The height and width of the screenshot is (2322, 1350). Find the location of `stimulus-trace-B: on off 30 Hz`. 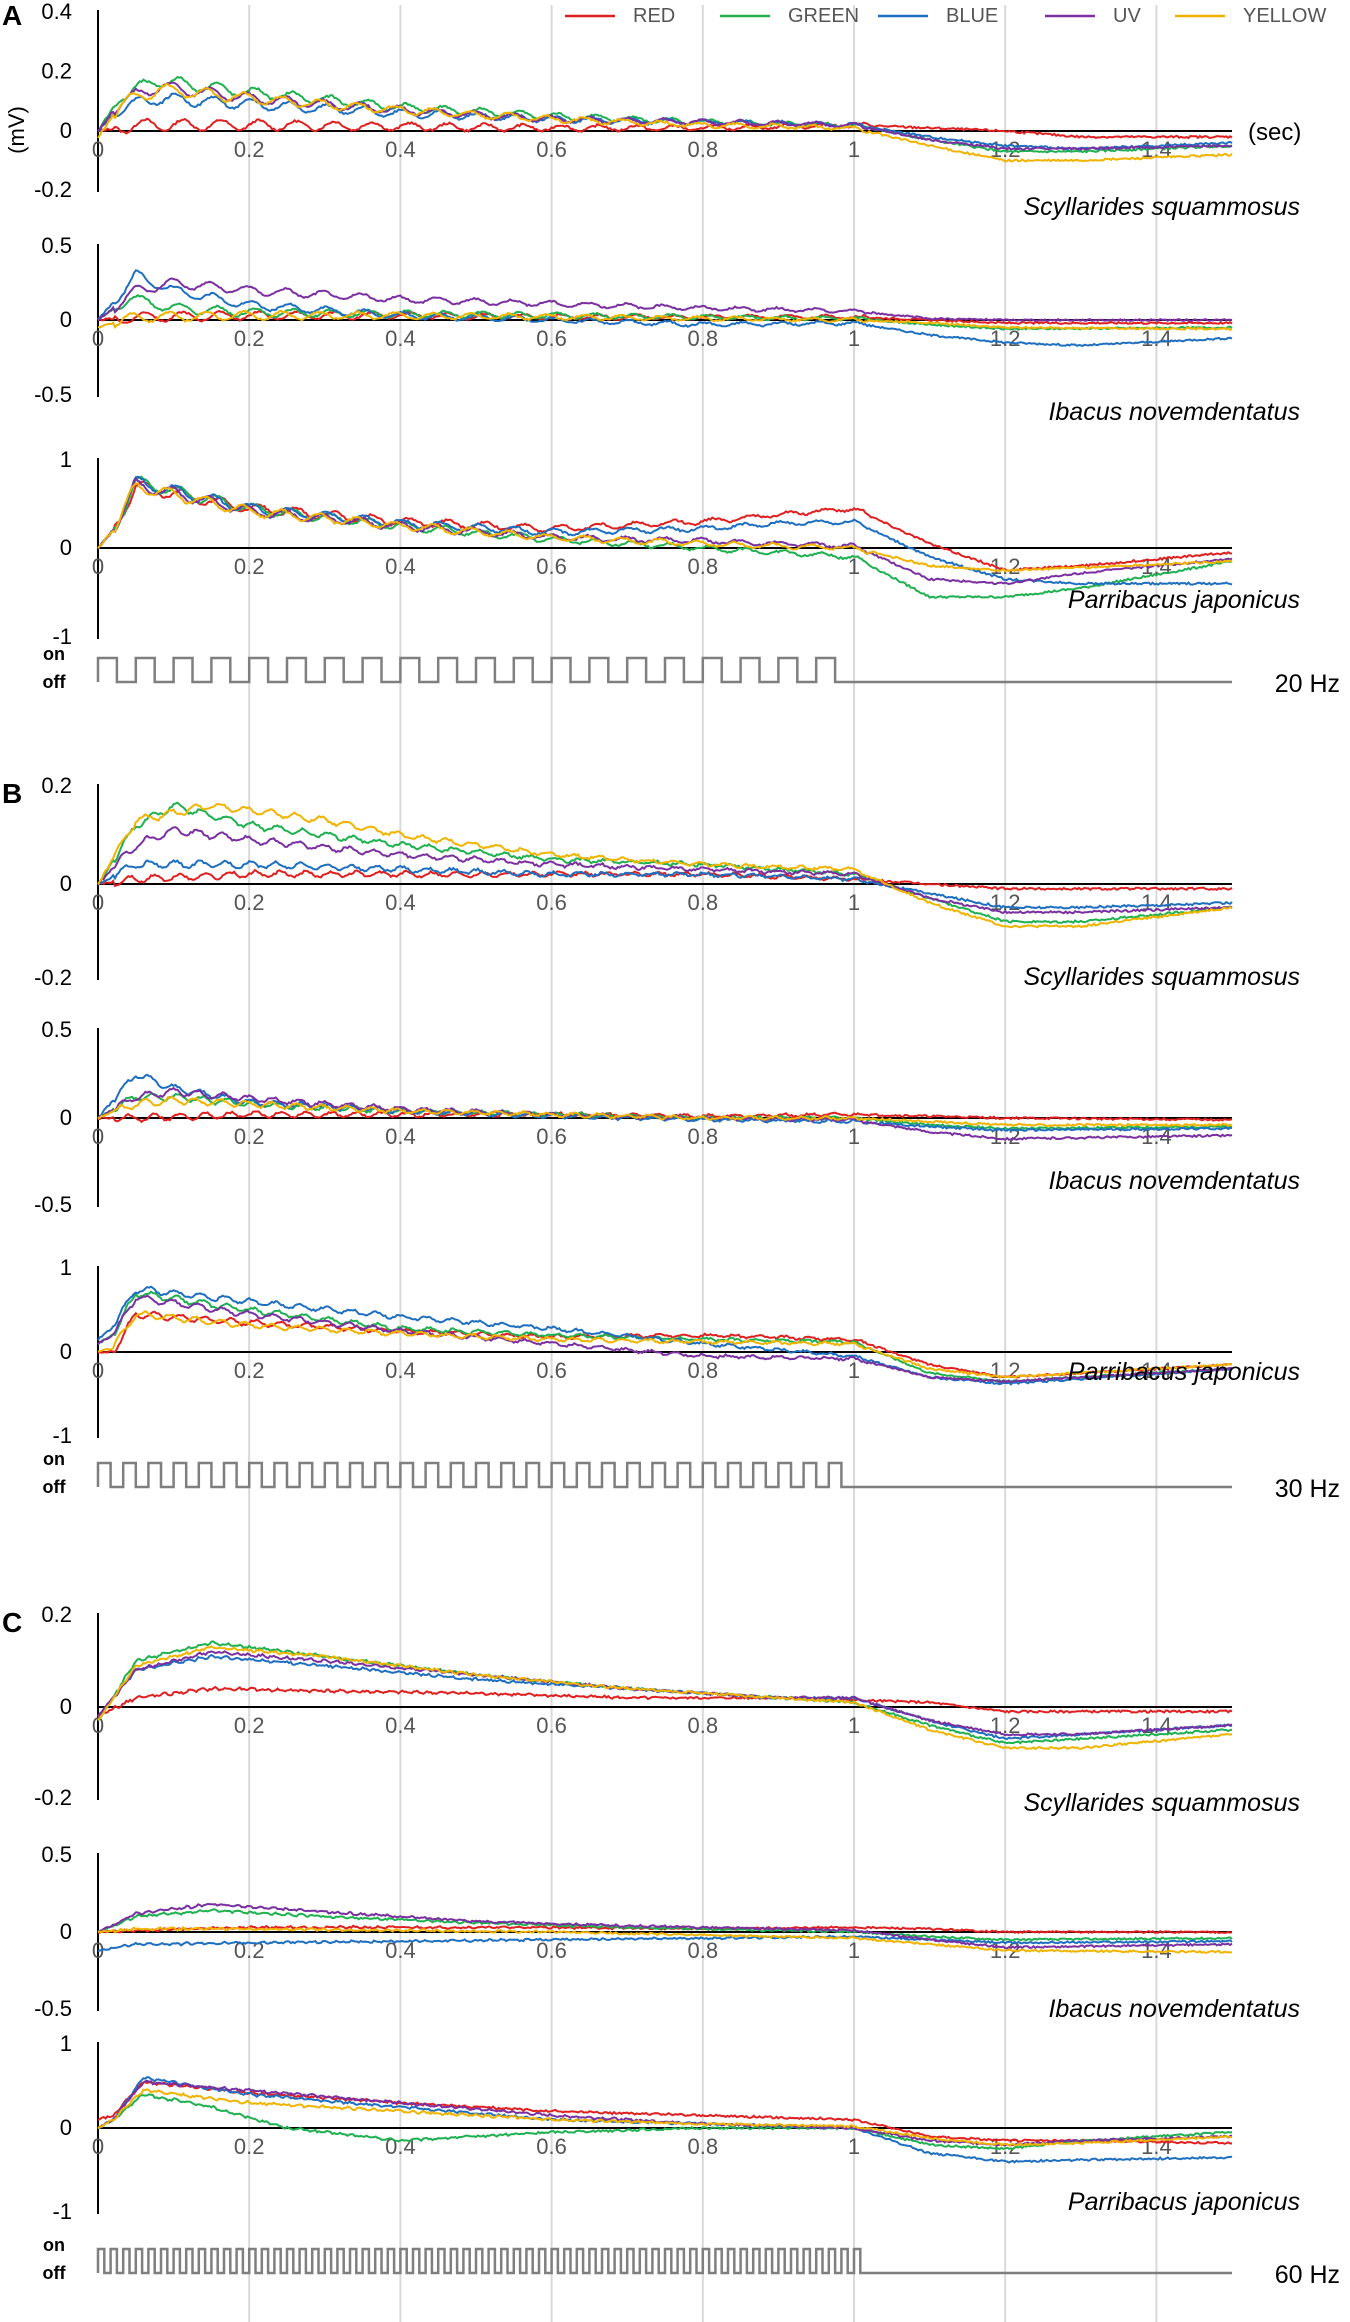

stimulus-trace-B: on off 30 Hz is located at coordinates (691, 1476).